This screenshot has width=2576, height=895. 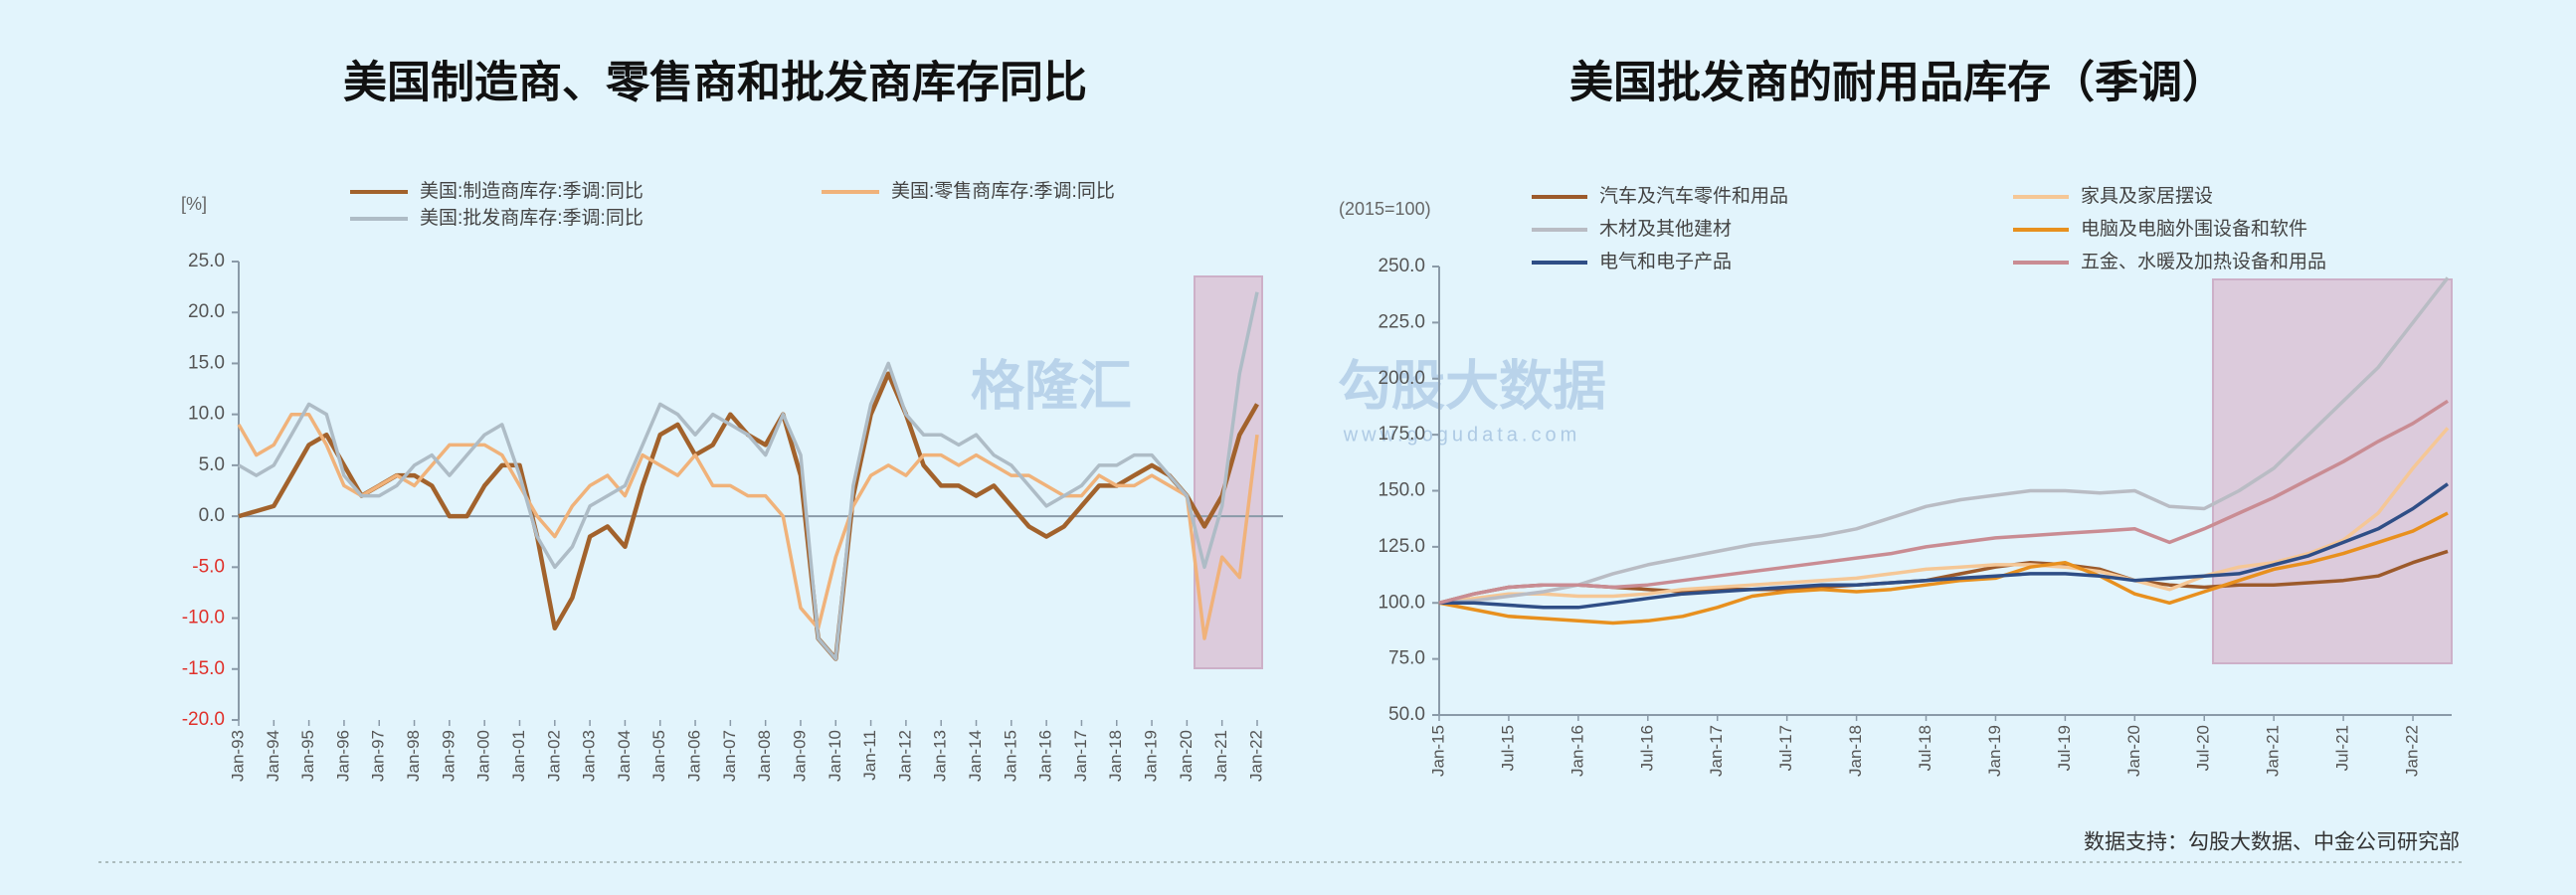 I want to click on y-tick-label: 20.0, so click(x=206, y=312).